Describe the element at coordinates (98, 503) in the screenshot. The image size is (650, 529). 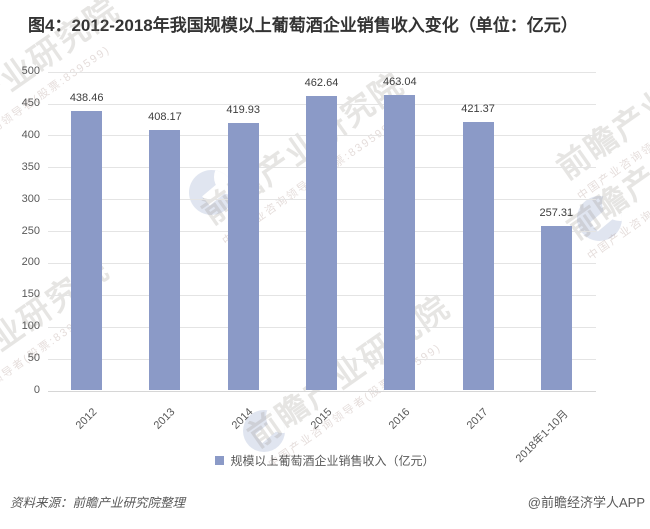
I see `data-source-note: 资料来源：前瞻产业研究院整理` at that location.